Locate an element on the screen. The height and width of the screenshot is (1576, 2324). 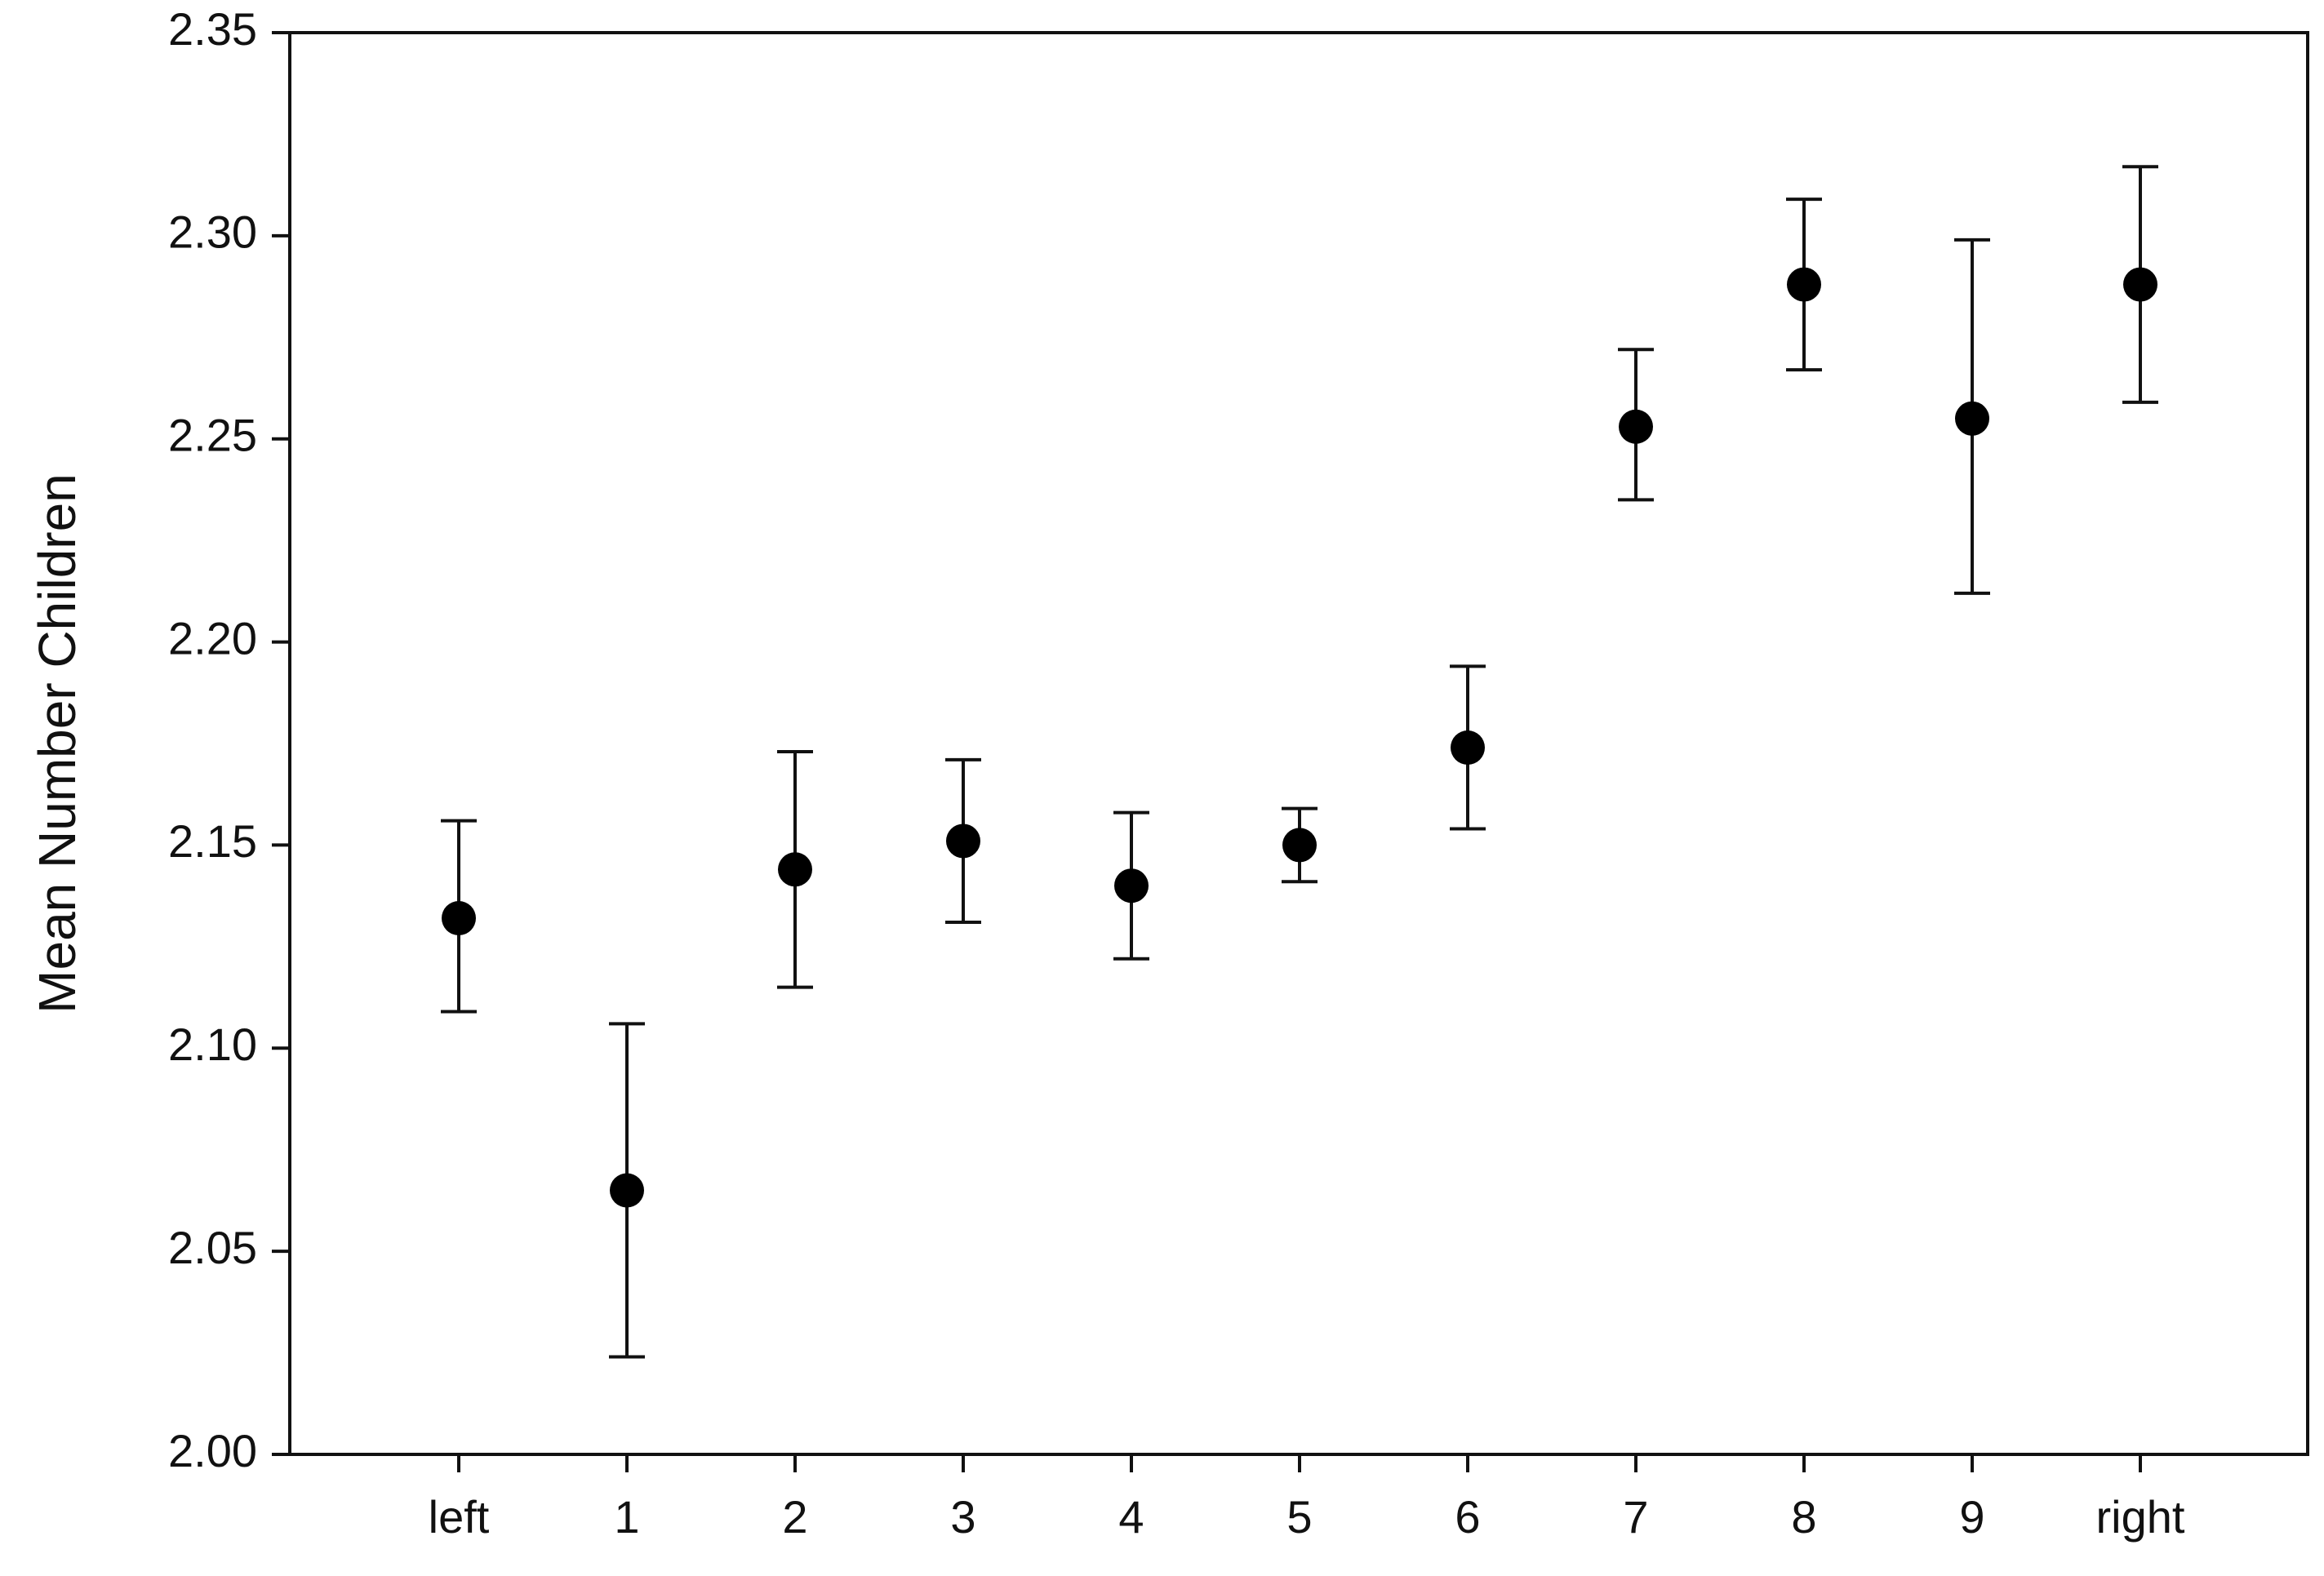
y-tick-label: 2.30 is located at coordinates (213, 232).